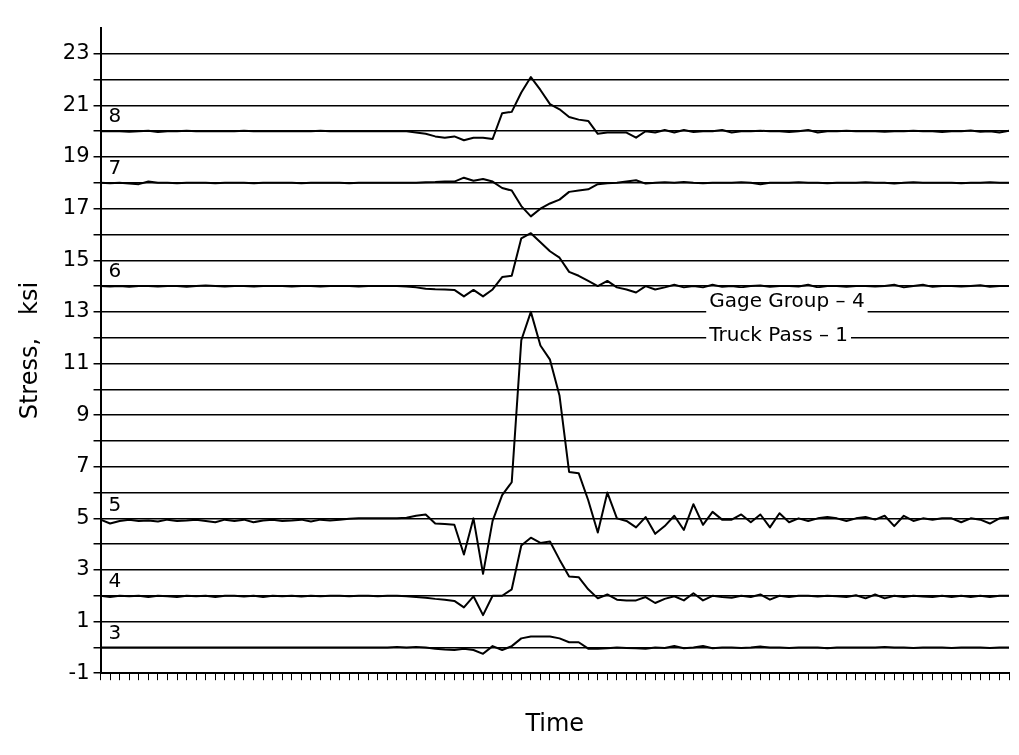 This screenshot has height=755, width=1019. Describe the element at coordinates (115, 270) in the screenshot. I see `series-label: 6` at that location.